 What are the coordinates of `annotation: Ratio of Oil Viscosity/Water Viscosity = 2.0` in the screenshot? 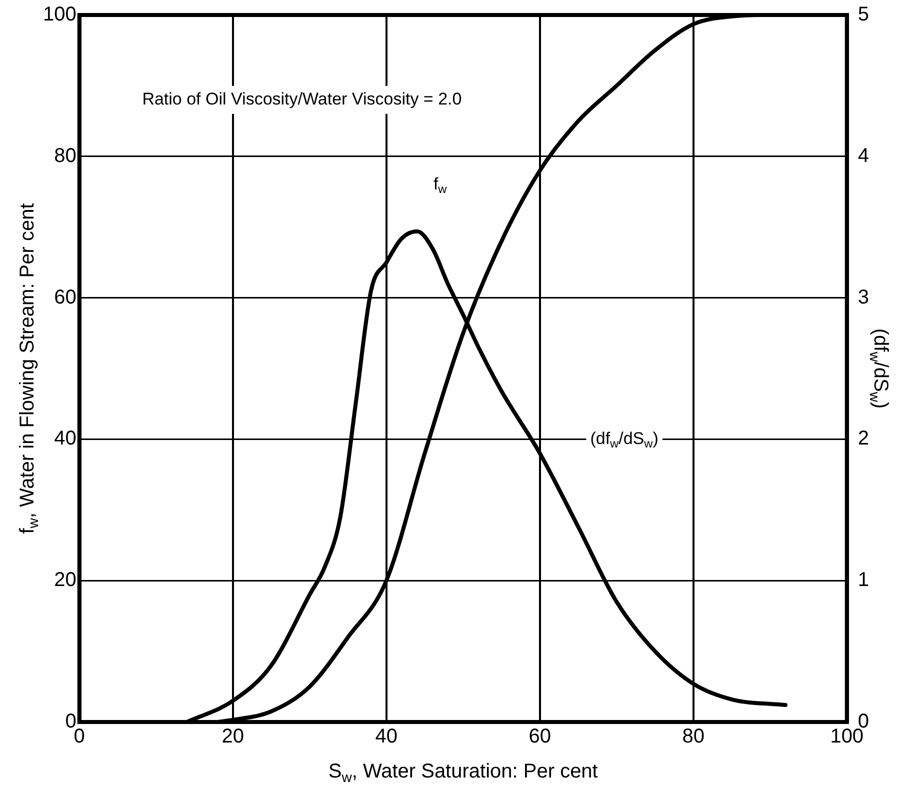 It's located at (302, 99).